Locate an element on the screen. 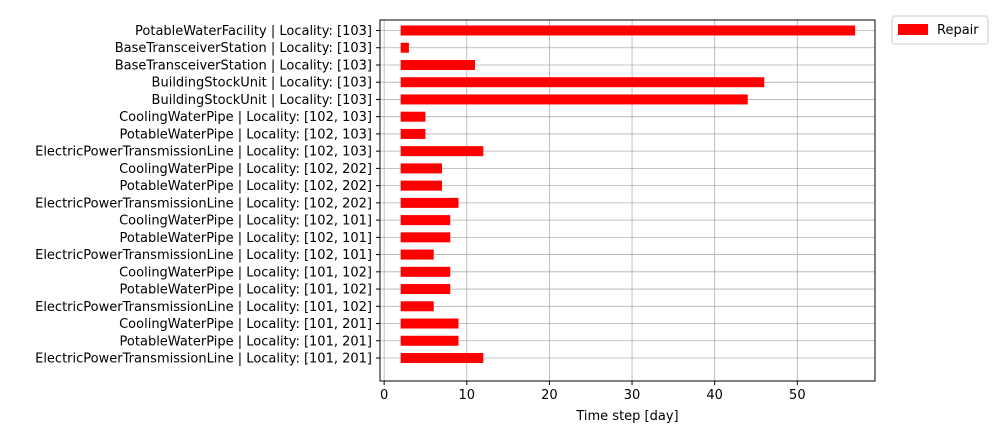 The width and height of the screenshot is (996, 432). y-tick-label: PotableWaterPipe | Locality: [101, 102] is located at coordinates (246, 290).